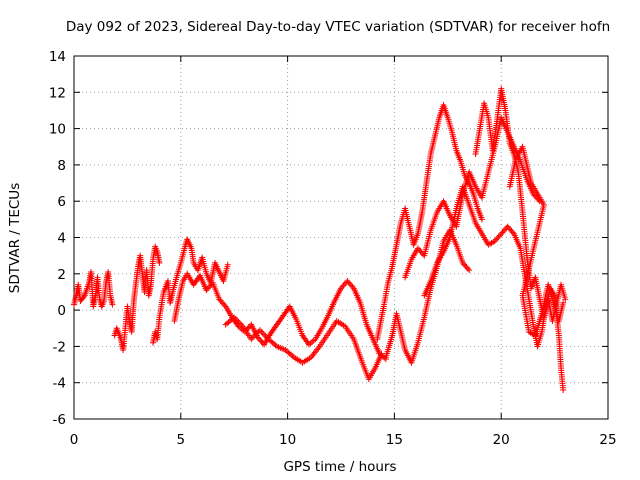 Image resolution: width=640 pixels, height=480 pixels. Describe the element at coordinates (74, 440) in the screenshot. I see `x-tick-label: 0` at that location.